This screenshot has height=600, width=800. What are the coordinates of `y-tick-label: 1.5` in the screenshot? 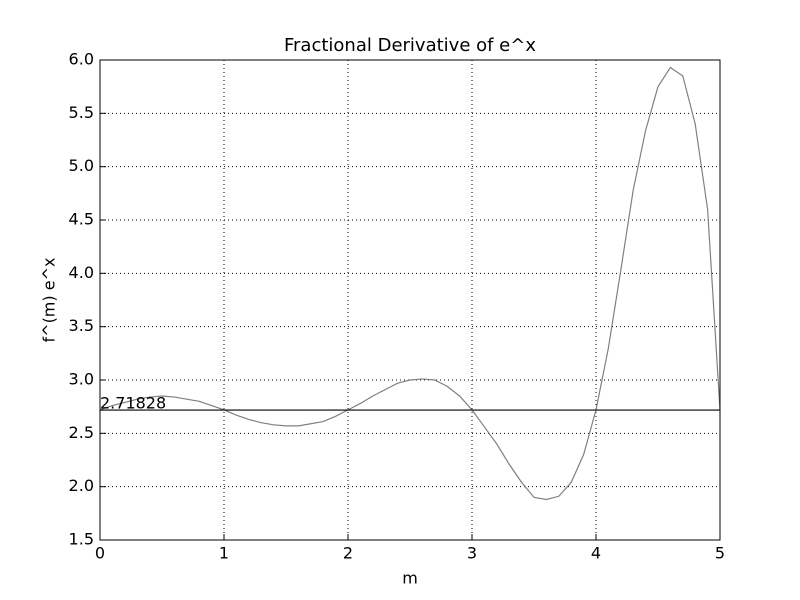 It's located at (81, 539).